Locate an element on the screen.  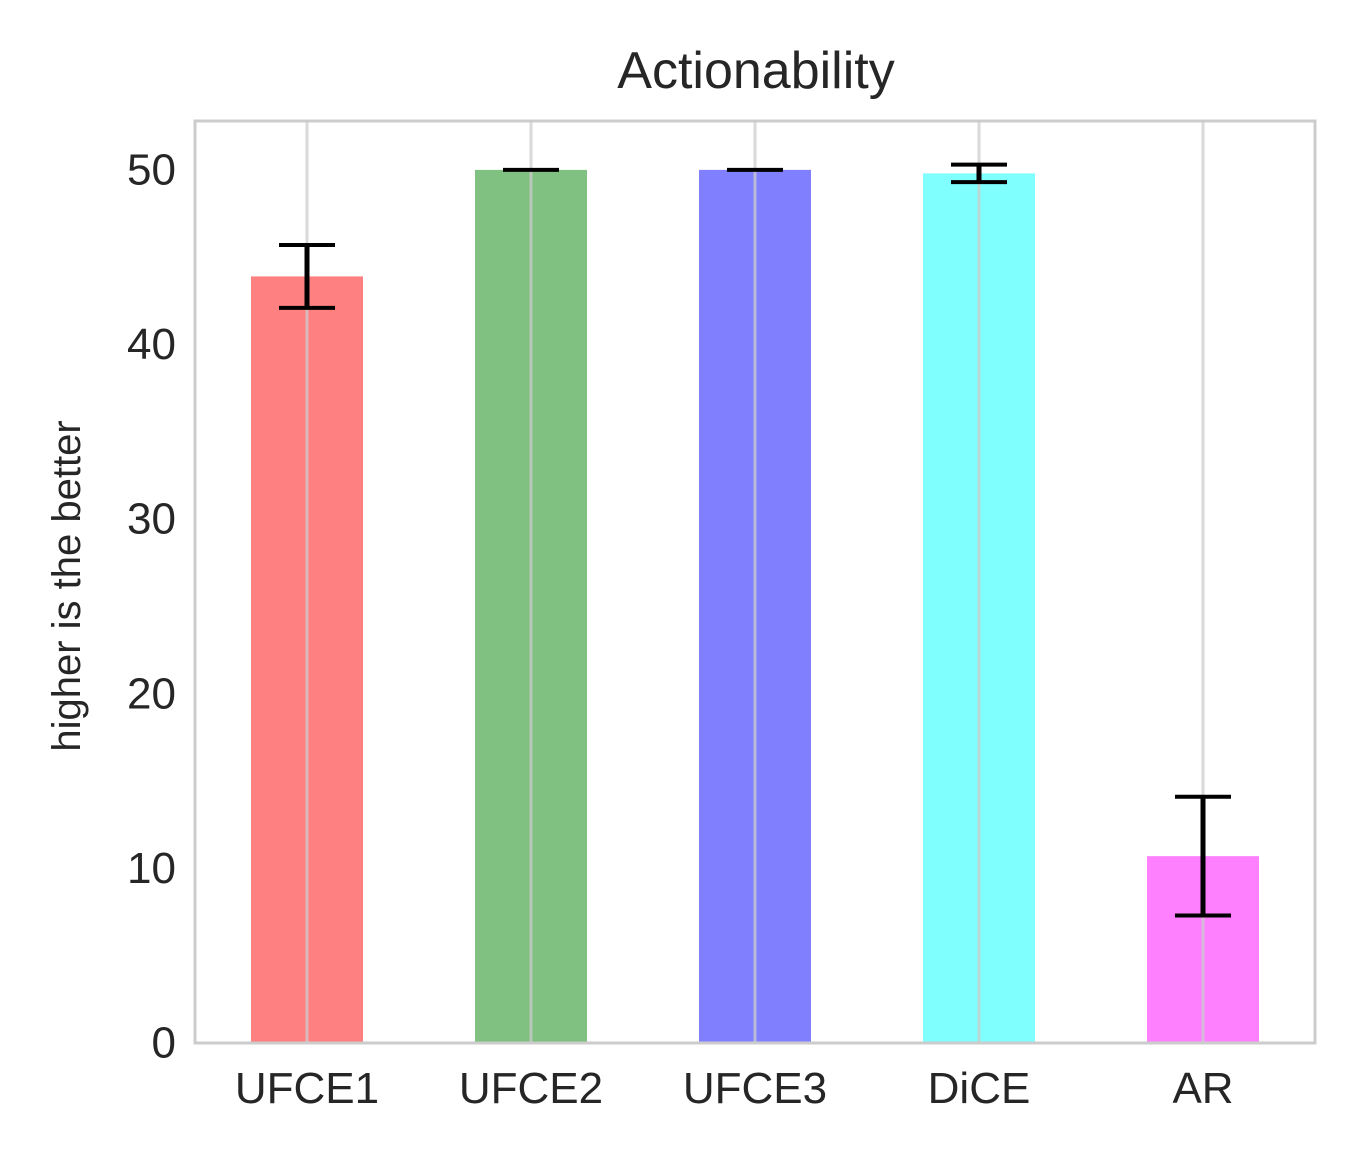
x-tick-label-ufce1: UFCE1 is located at coordinates (307, 1088).